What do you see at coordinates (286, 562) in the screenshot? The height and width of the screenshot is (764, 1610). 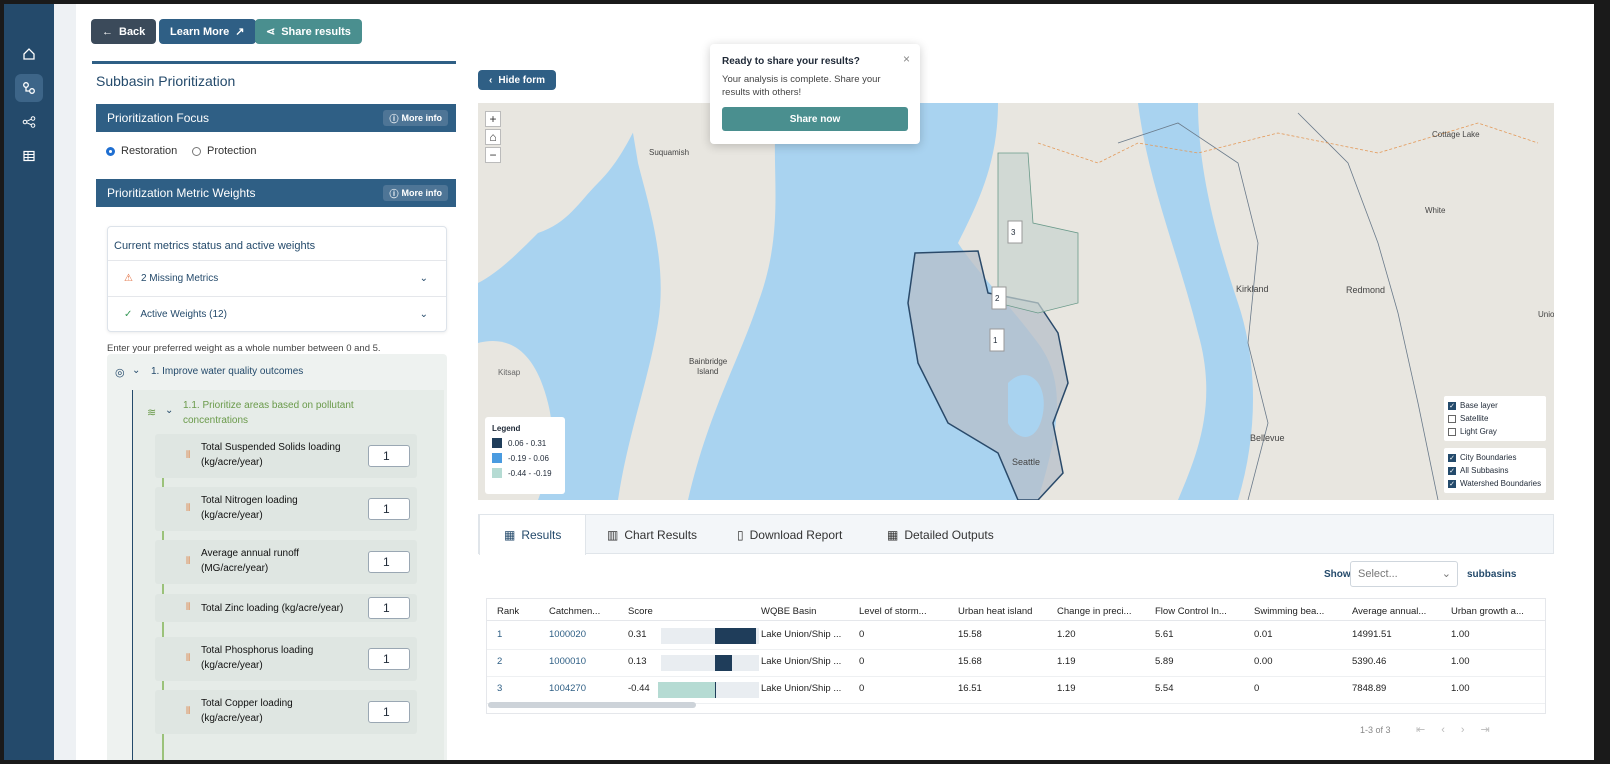 I see `metric-row: ⫴ Average annual runoff (MG/acre/year) 1` at bounding box center [286, 562].